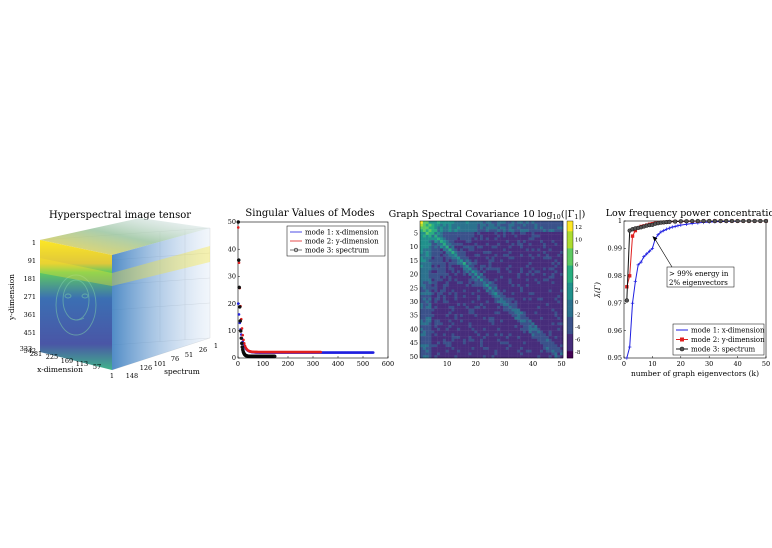 The width and height of the screenshot is (772, 548). What do you see at coordinates (570, 332) in the screenshot?
I see `hm-colorbar-step` at bounding box center [570, 332].